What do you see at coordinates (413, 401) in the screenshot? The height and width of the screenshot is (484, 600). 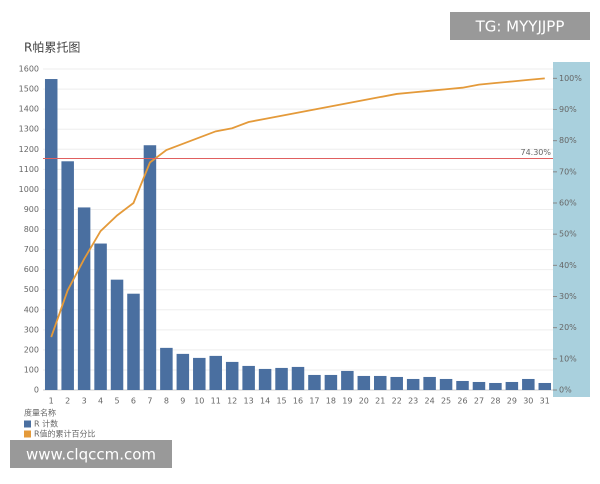 I see `x-tick-label: 23` at bounding box center [413, 401].